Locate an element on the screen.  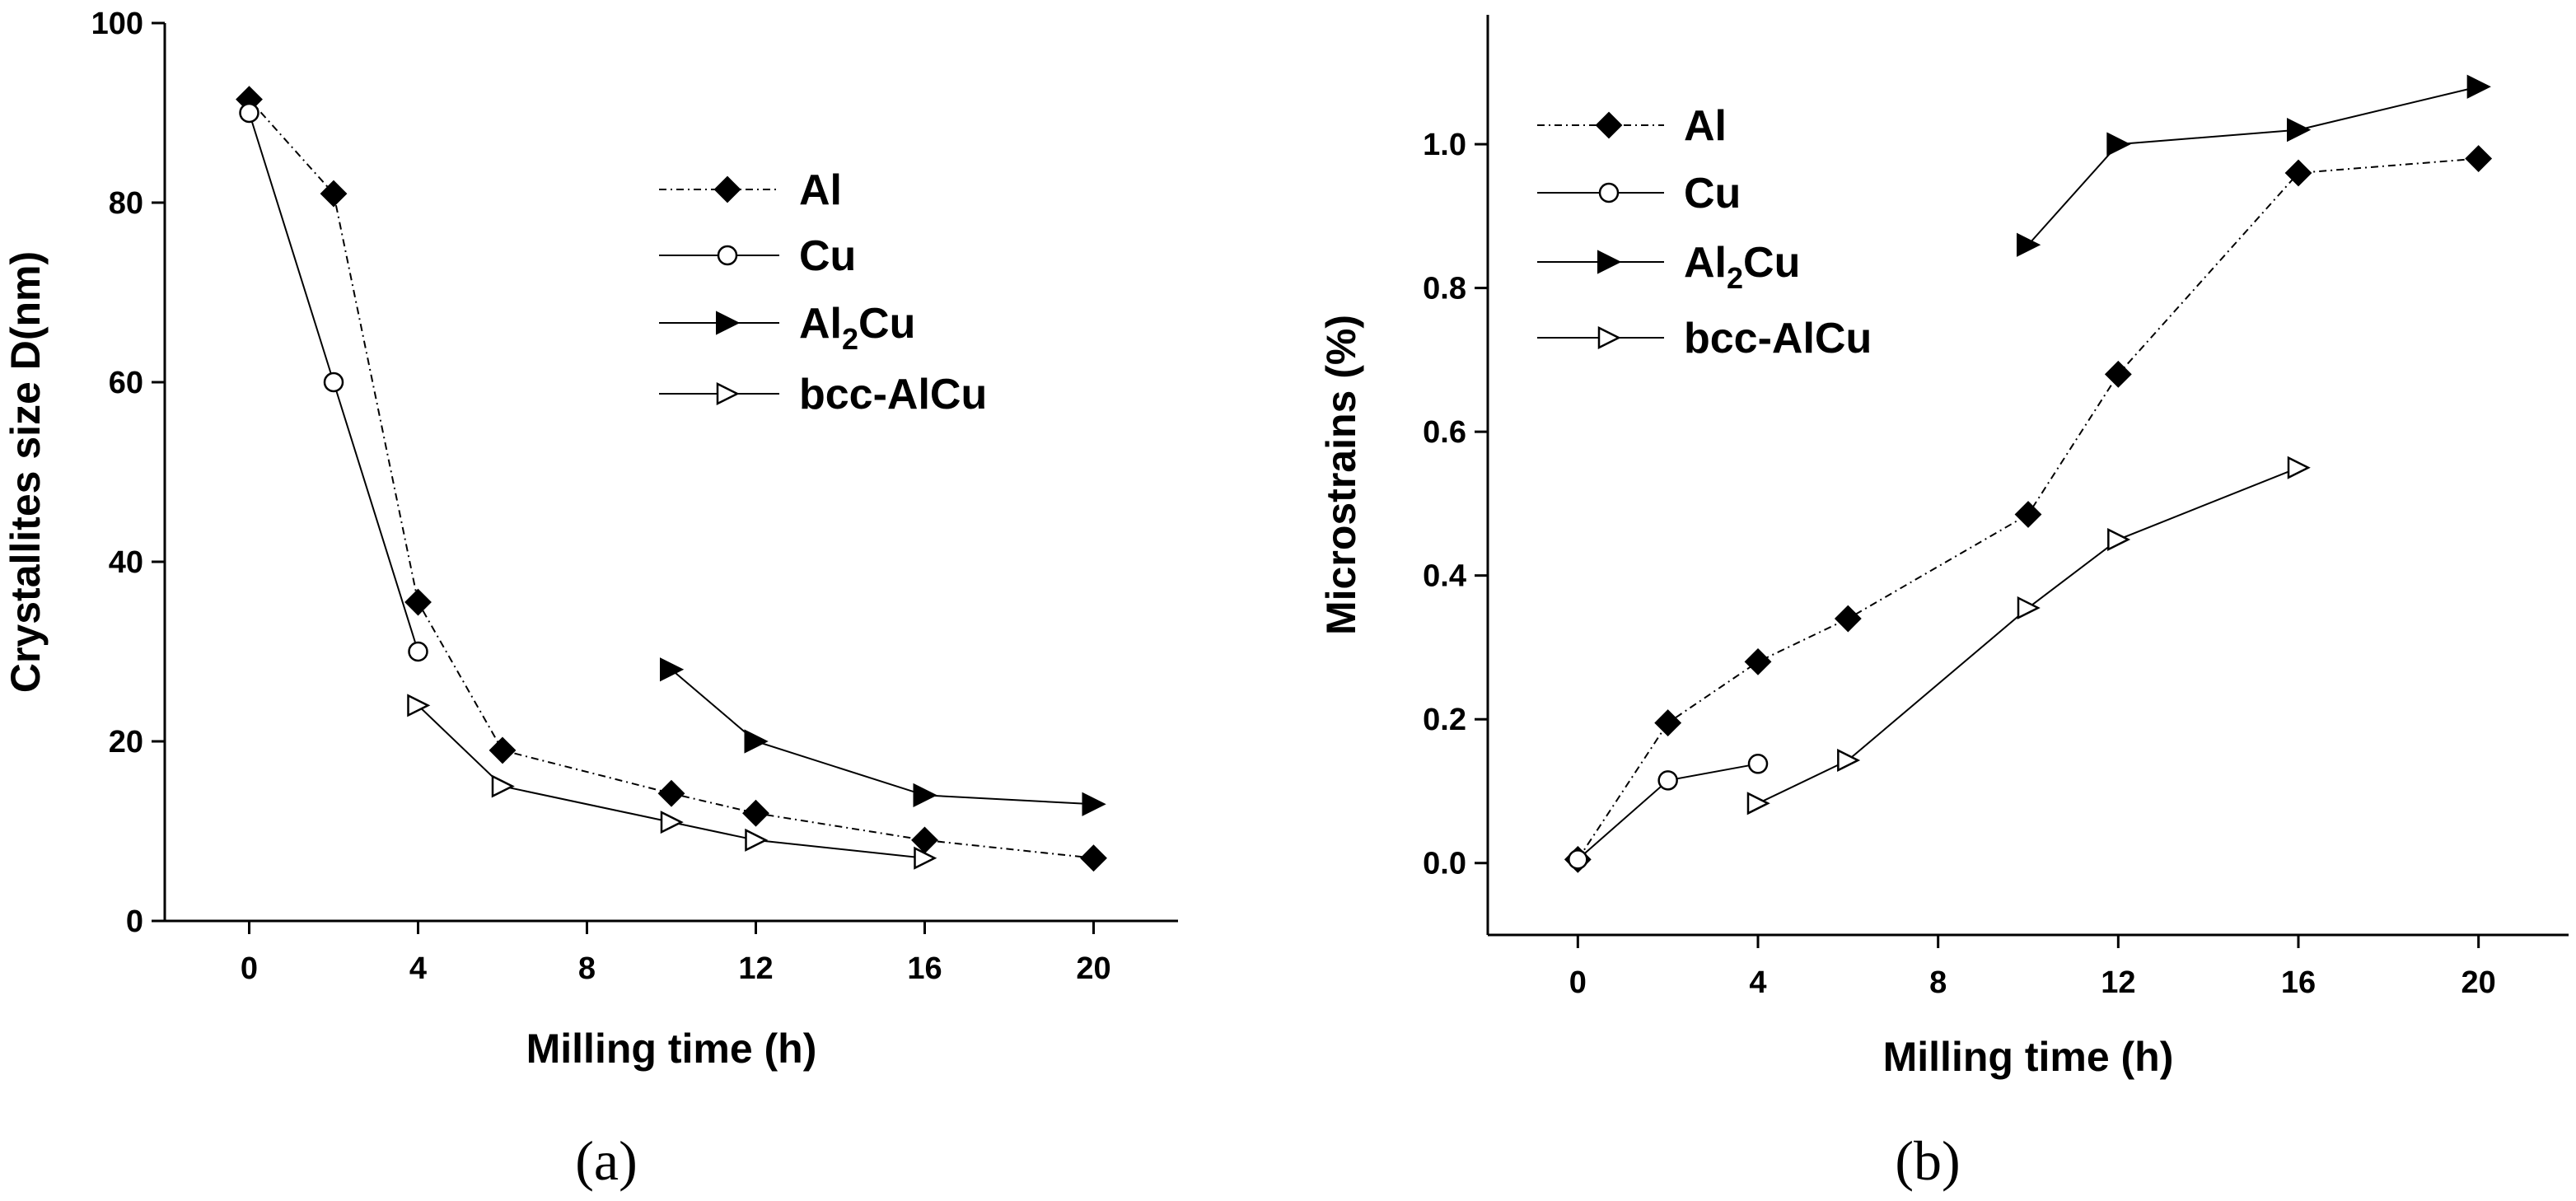
y-tick-label: 1.0 is located at coordinates (1444, 145).